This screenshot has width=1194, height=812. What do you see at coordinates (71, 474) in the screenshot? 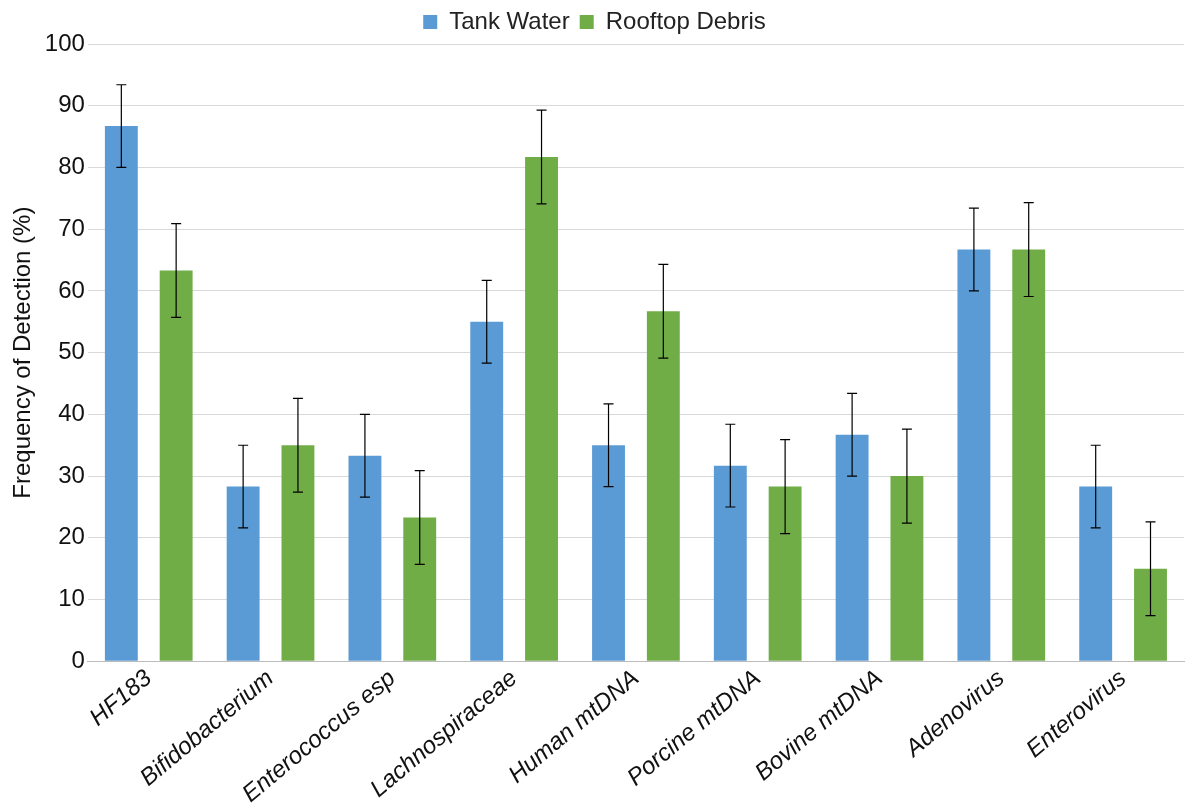
I see `y-tick-label: 30` at bounding box center [71, 474].